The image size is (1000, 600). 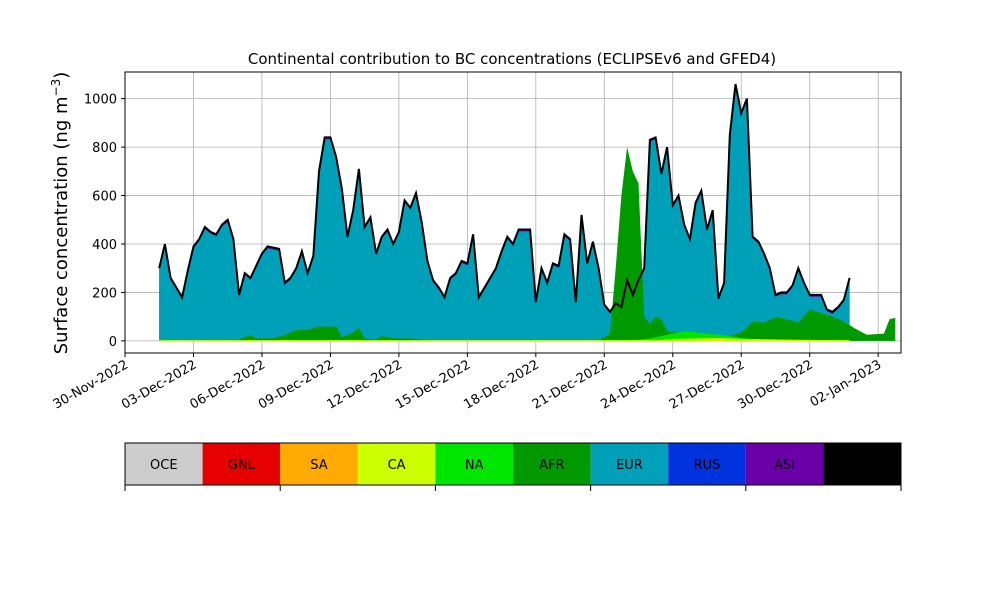 What do you see at coordinates (638, 384) in the screenshot?
I see `x-tick-label: 24-Dec-2022` at bounding box center [638, 384].